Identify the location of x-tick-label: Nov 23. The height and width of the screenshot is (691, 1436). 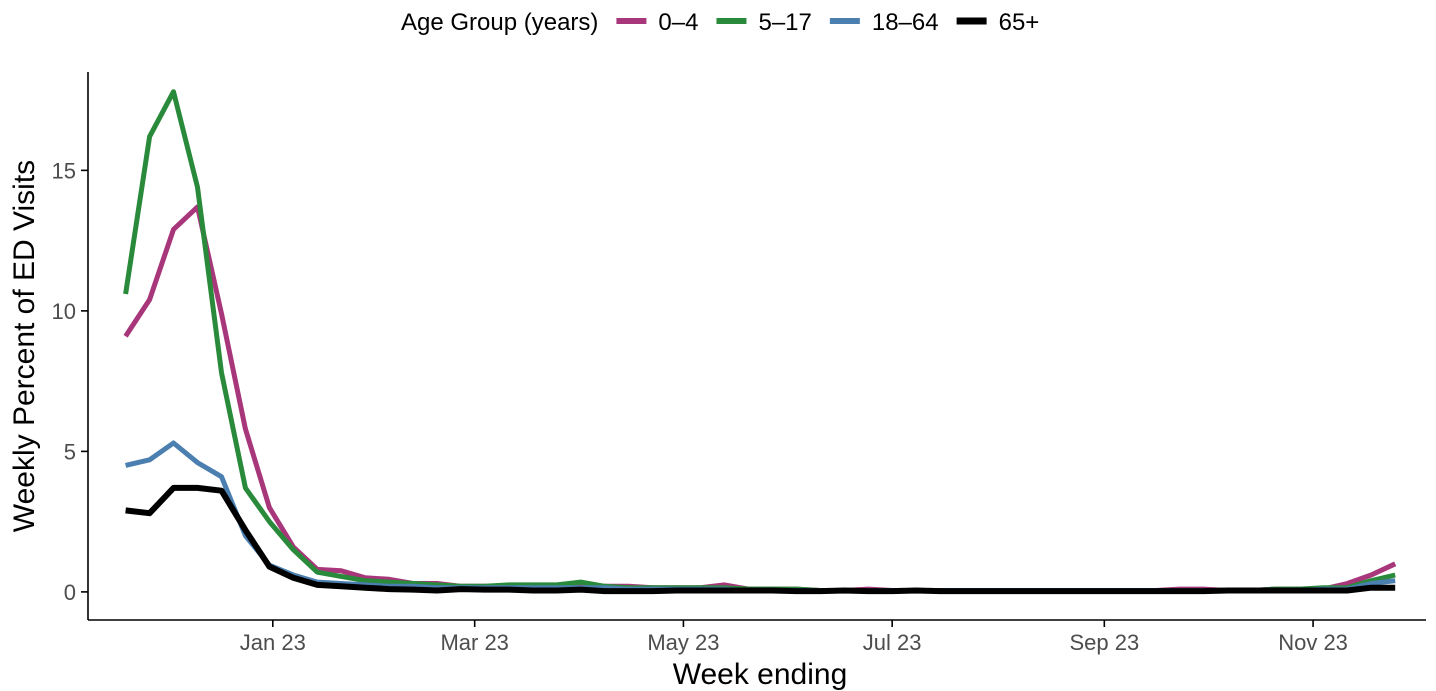
(1313, 642).